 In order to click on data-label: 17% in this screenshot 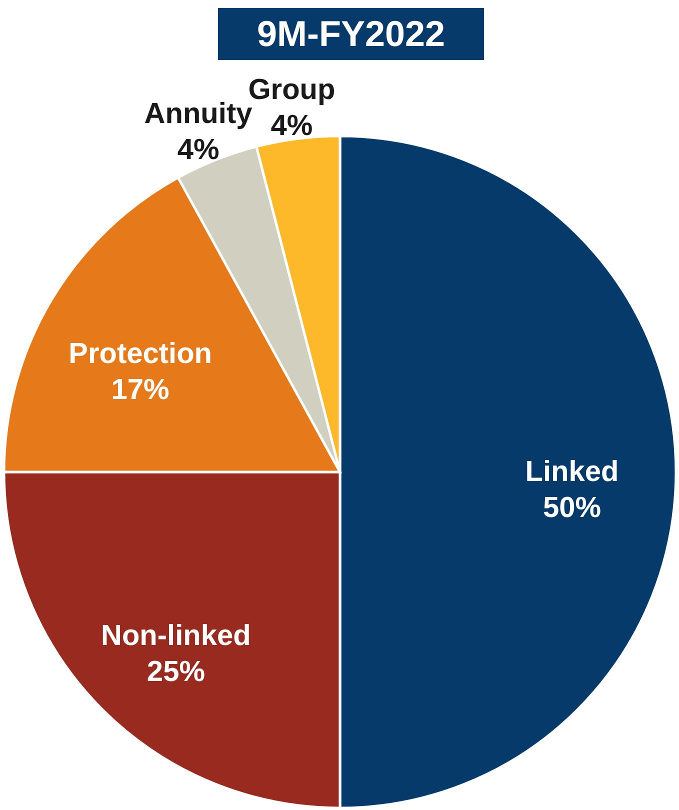, I will do `click(140, 390)`.